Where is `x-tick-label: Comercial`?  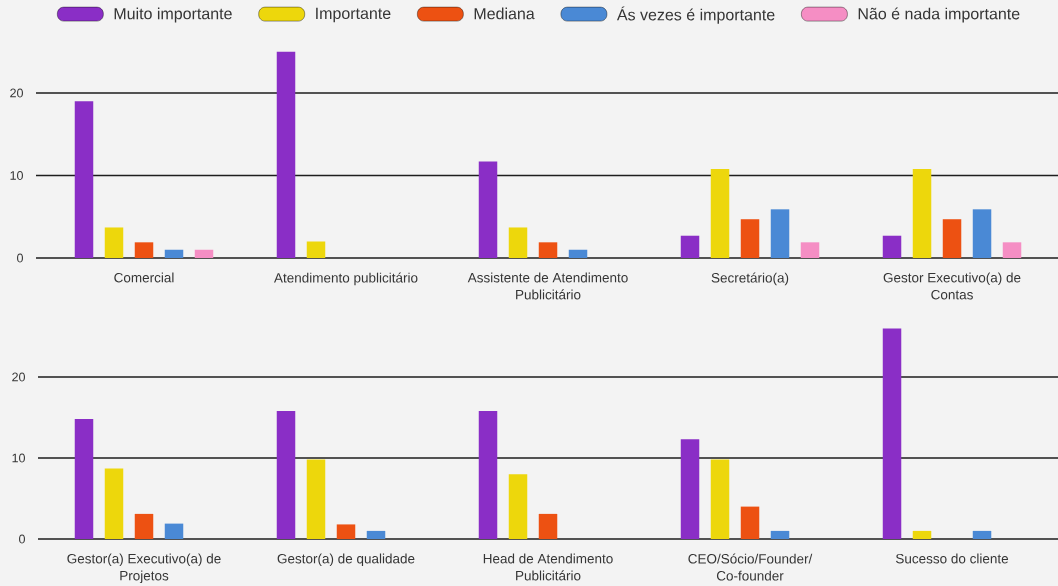
x-tick-label: Comercial is located at coordinates (144, 277).